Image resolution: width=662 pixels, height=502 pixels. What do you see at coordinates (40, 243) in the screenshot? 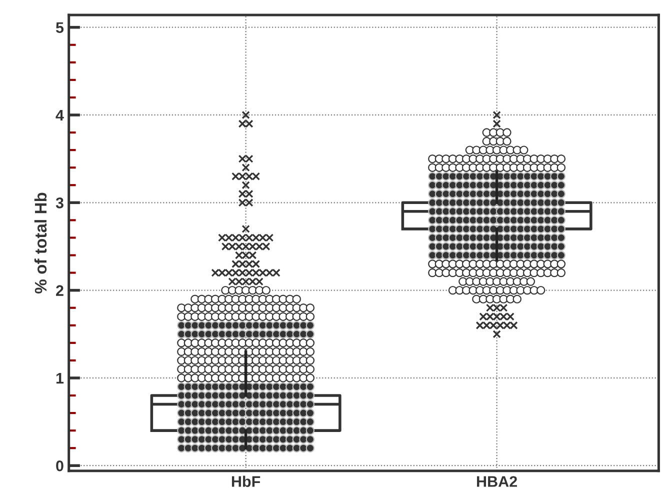
I see `y-axis-title: % of total Hb` at bounding box center [40, 243].